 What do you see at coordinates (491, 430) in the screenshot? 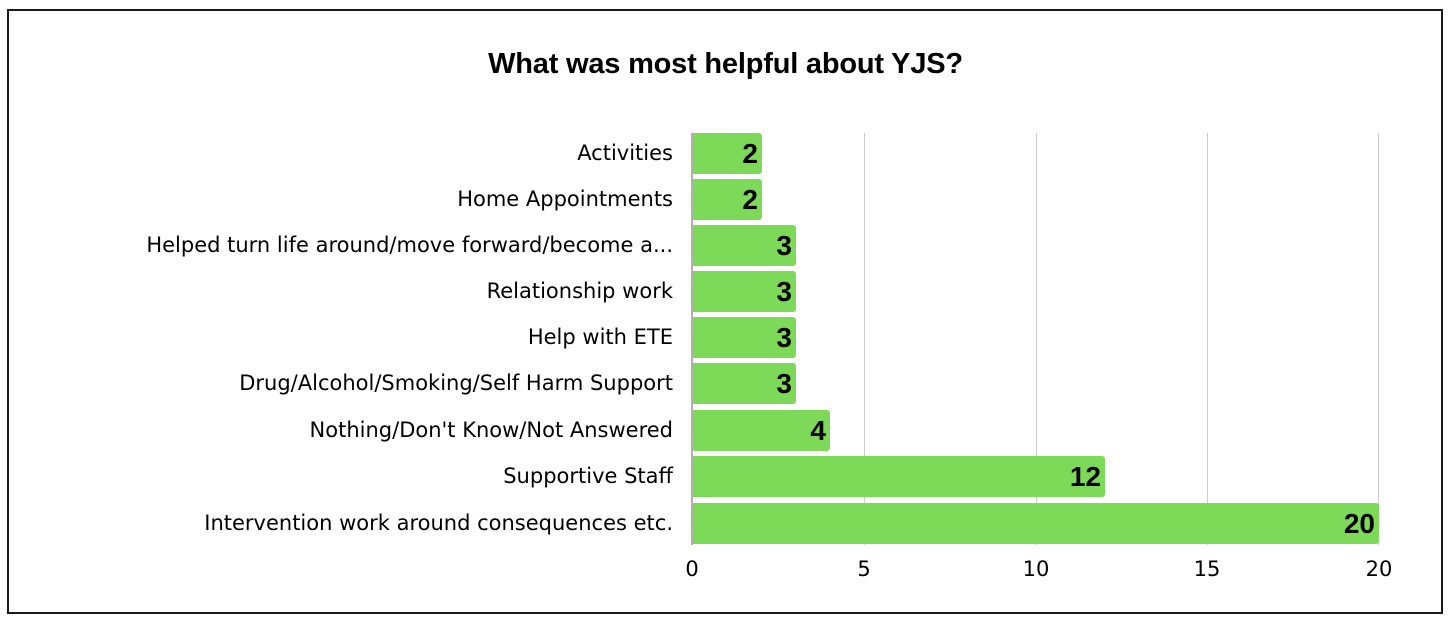
I see `category-label: Nothing/Don't Know/Not Answered` at bounding box center [491, 430].